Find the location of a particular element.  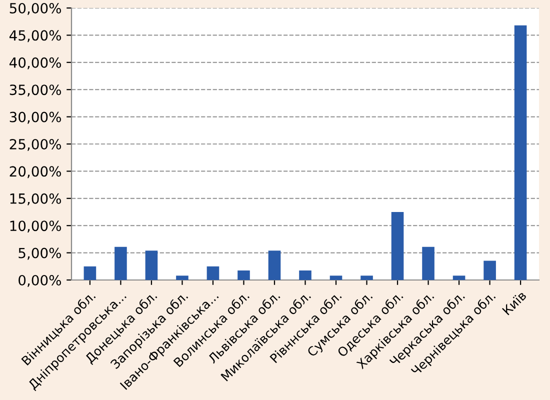

y-tick-label: 35,00% is located at coordinates (36, 90).